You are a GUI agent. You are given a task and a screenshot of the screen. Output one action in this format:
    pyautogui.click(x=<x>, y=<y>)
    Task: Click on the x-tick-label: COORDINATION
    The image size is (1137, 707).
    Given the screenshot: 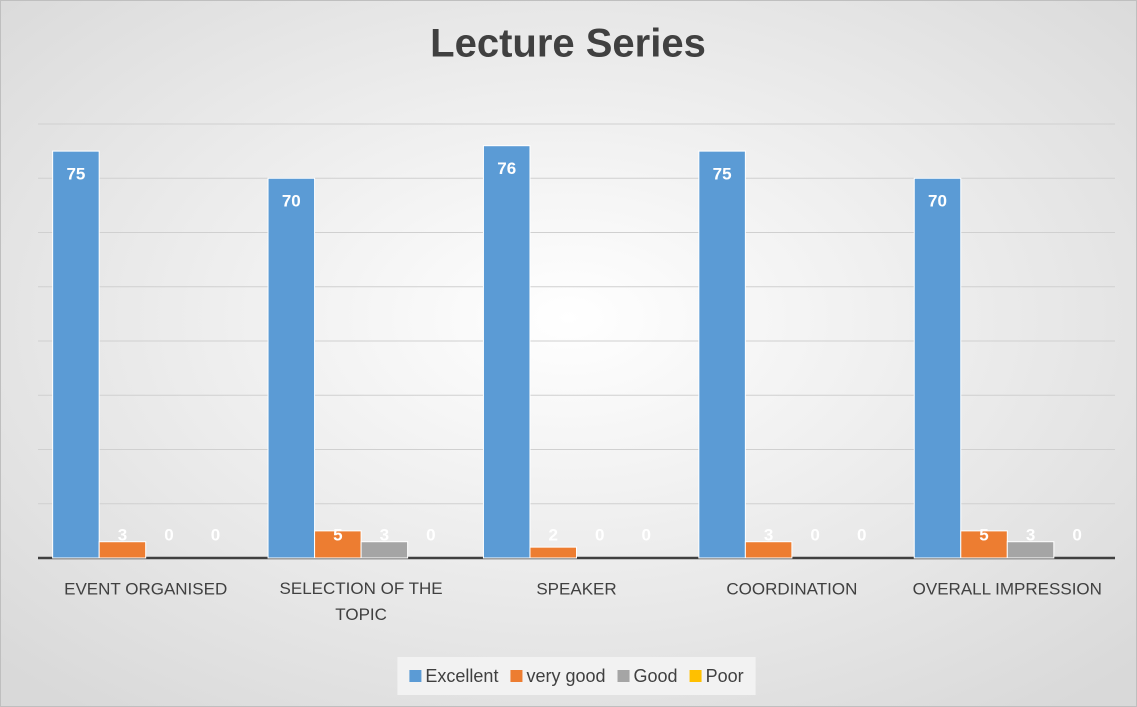 What is the action you would take?
    pyautogui.click(x=791, y=588)
    